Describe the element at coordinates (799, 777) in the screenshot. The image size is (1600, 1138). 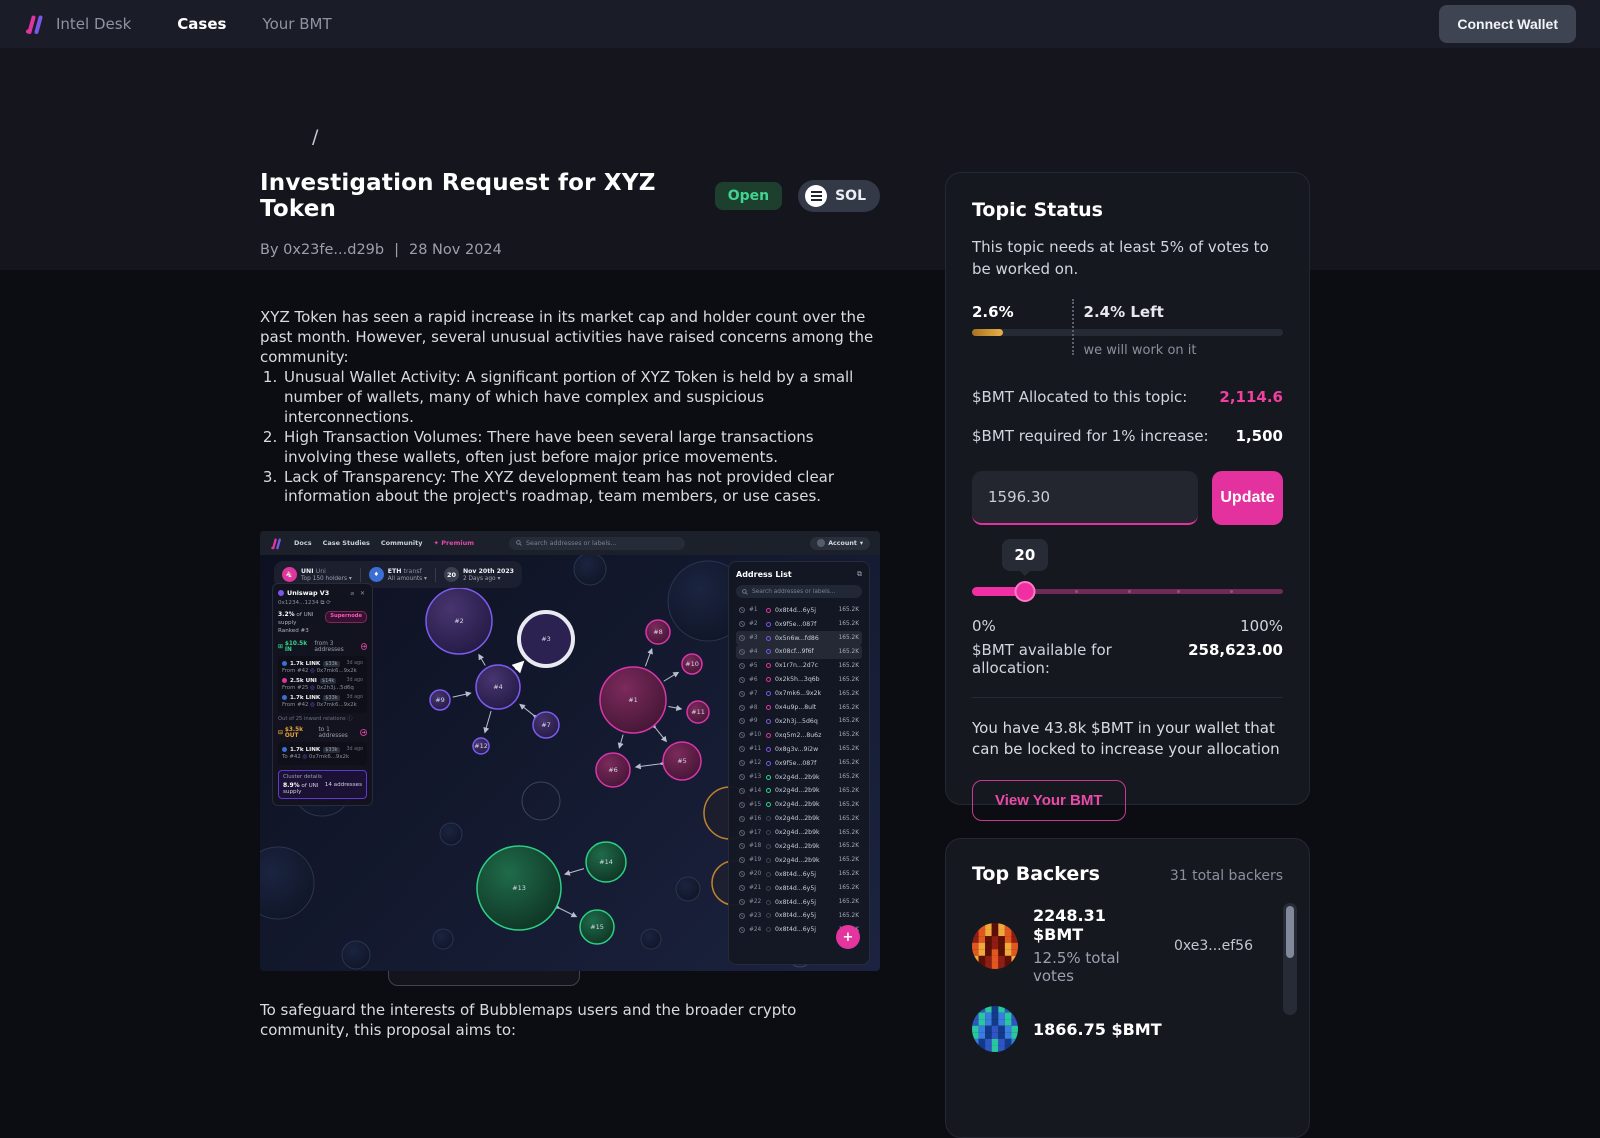
I see `address-row: #13 0x2g4d...2b9k 165.2K` at that location.